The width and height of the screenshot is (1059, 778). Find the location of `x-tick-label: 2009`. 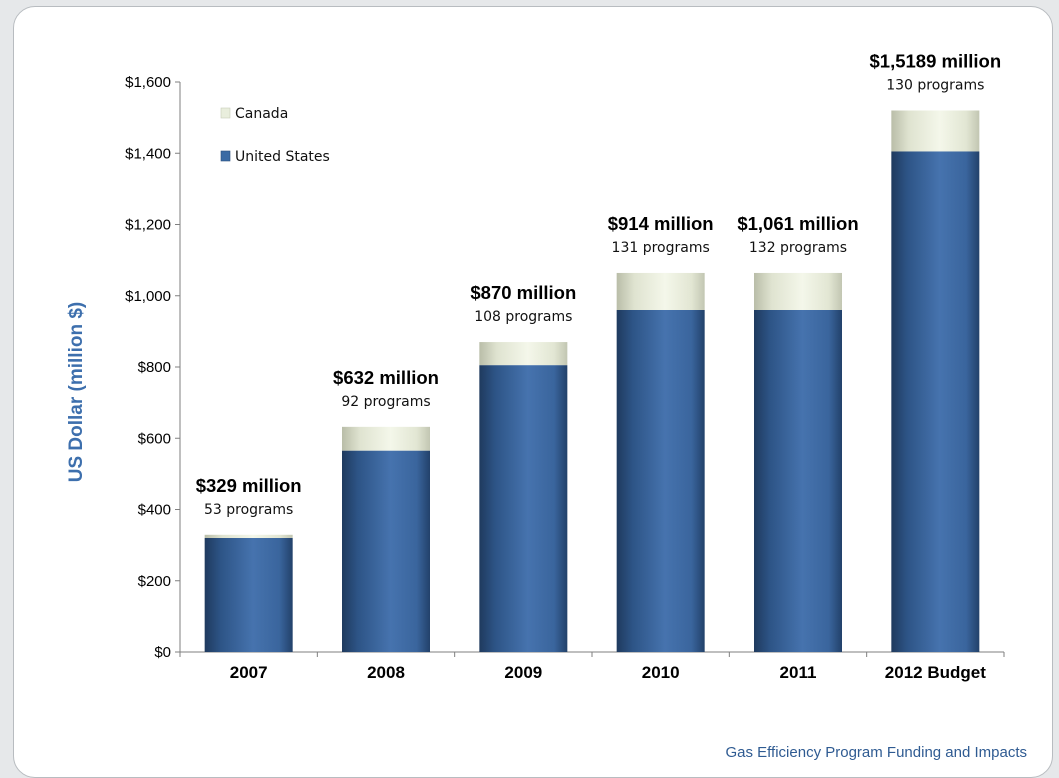

x-tick-label: 2009 is located at coordinates (523, 672).